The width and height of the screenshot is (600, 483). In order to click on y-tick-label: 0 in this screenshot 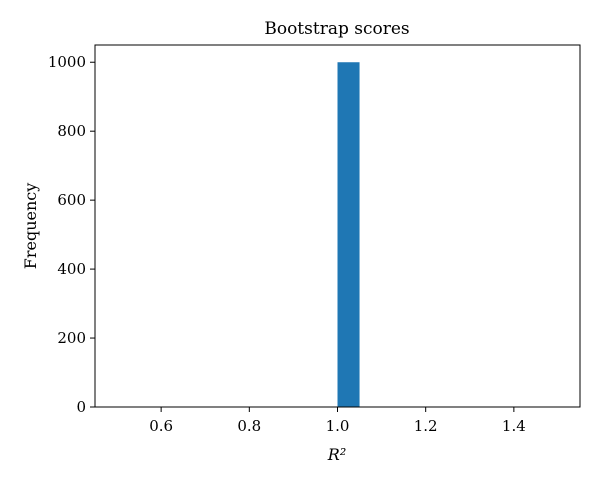, I will do `click(81, 407)`.